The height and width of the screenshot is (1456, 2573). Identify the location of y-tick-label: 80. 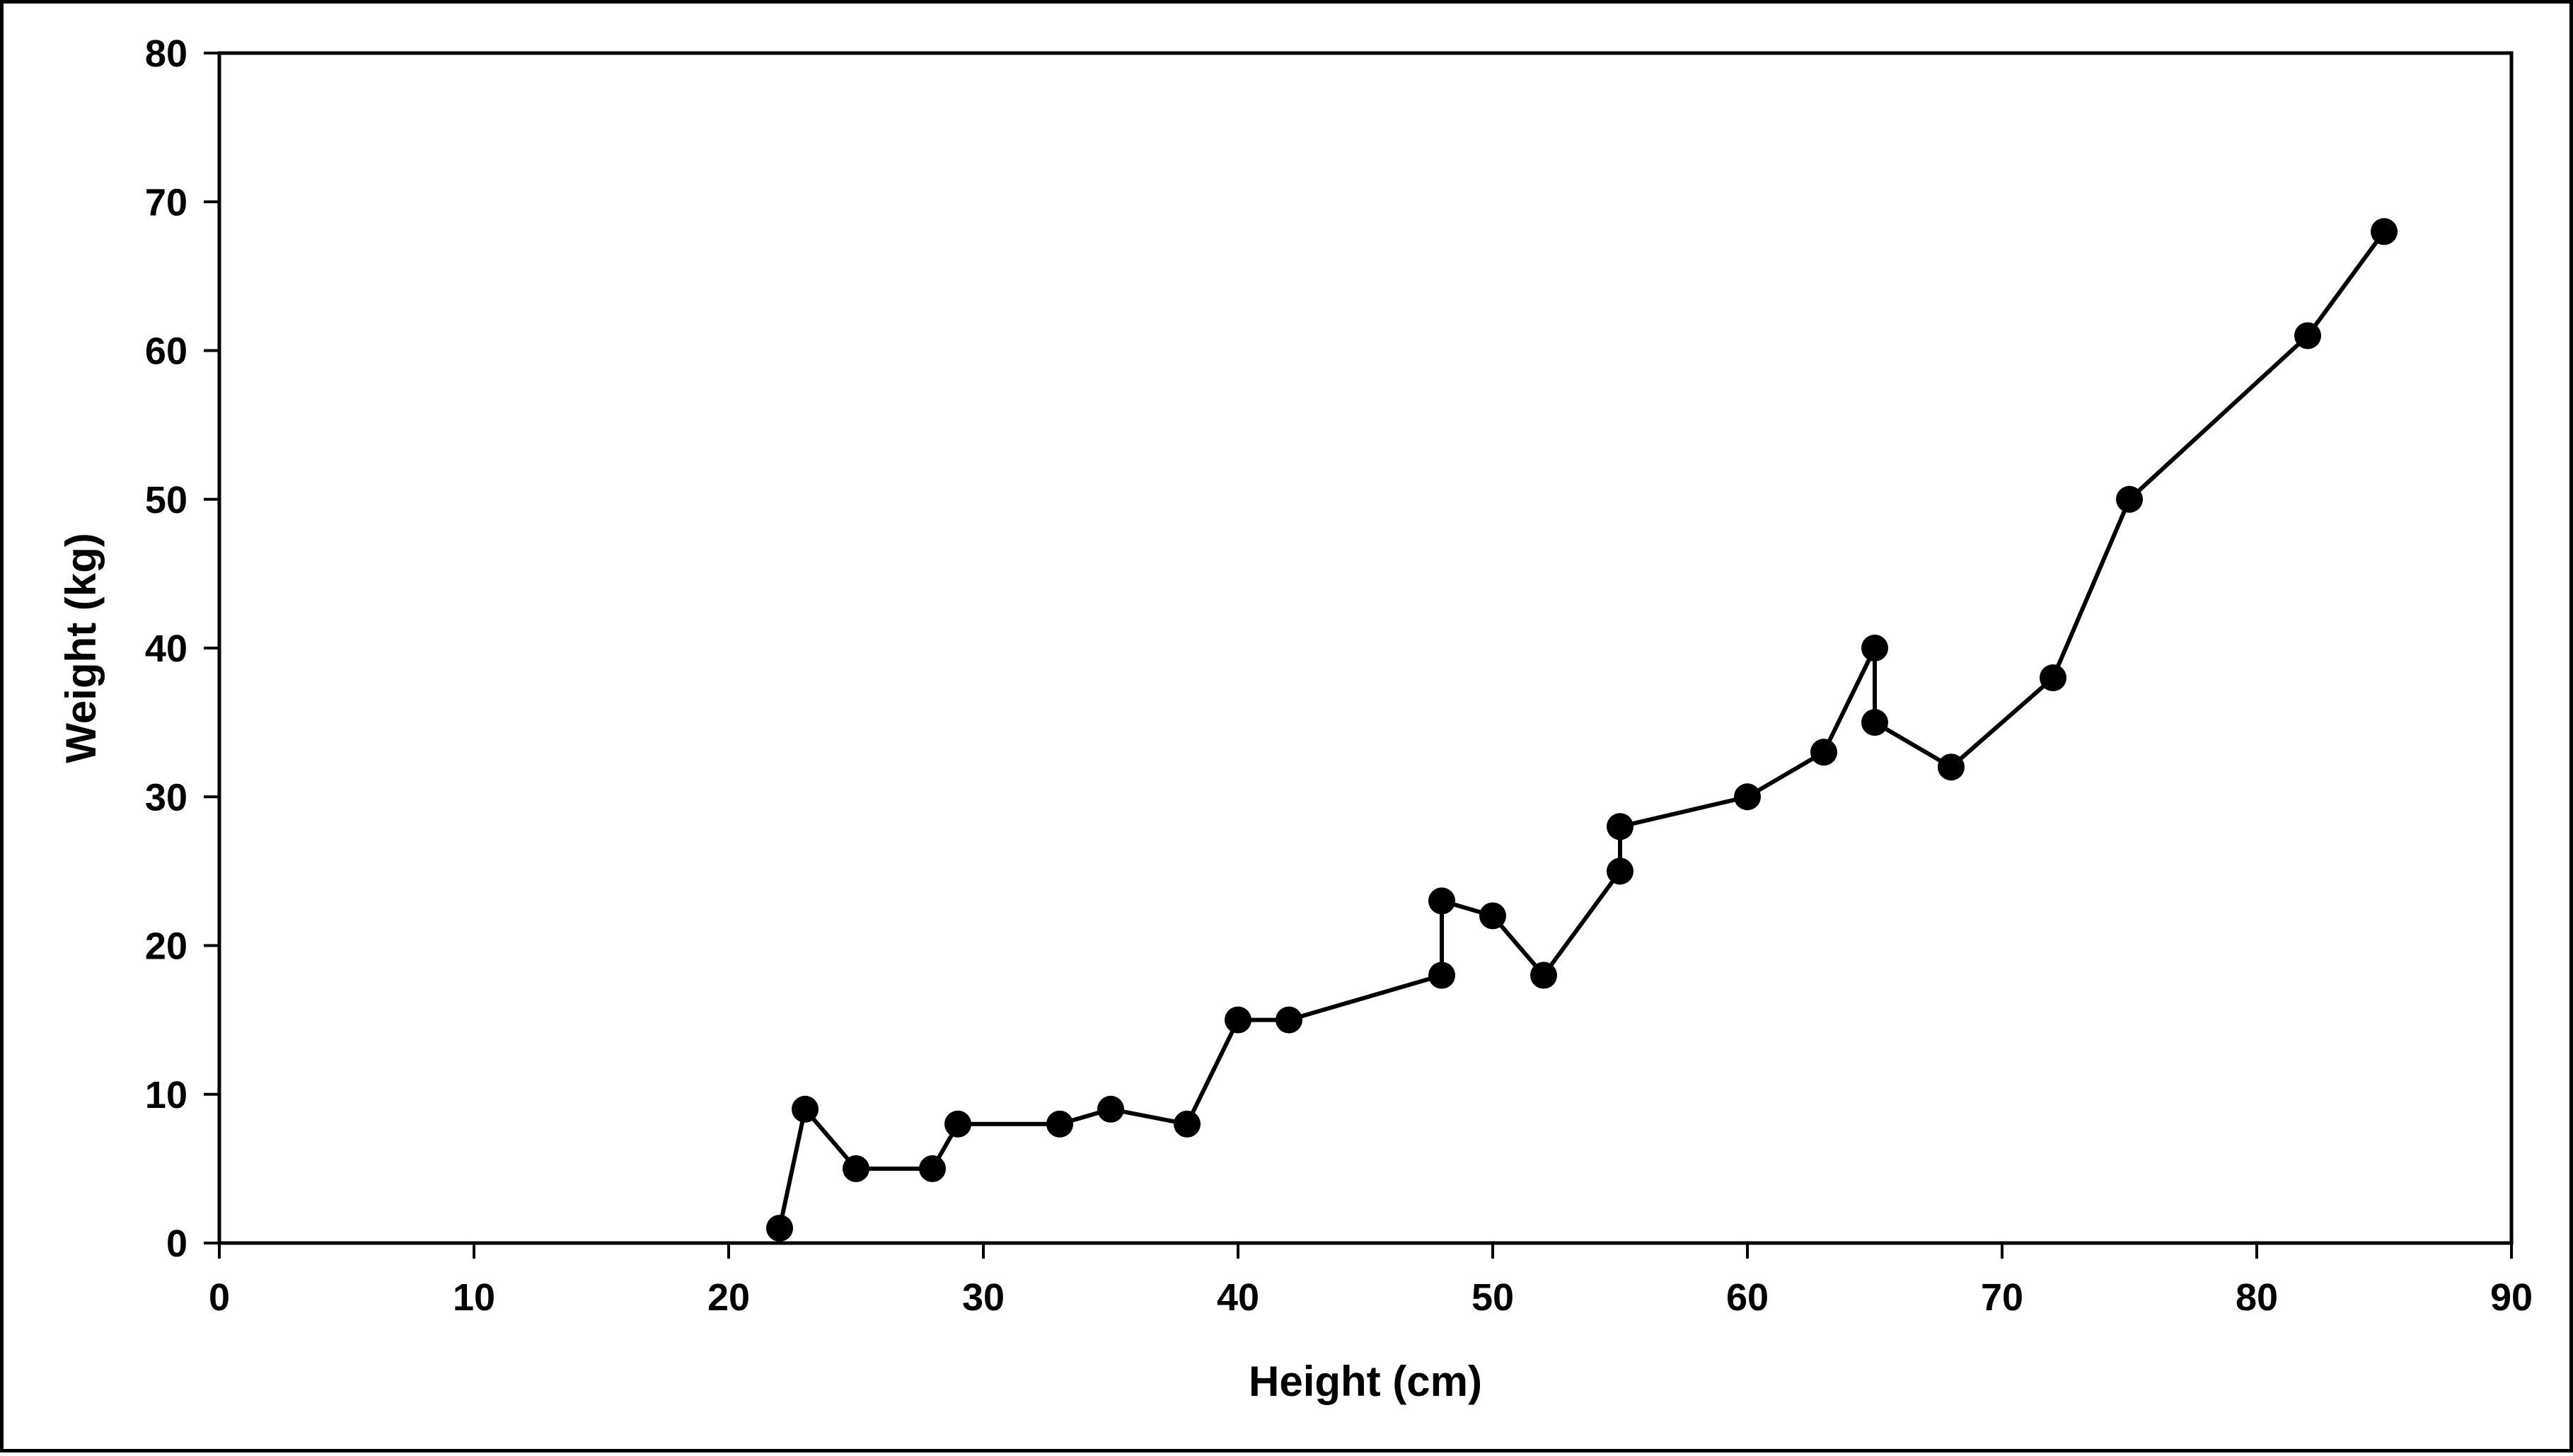
(166, 54).